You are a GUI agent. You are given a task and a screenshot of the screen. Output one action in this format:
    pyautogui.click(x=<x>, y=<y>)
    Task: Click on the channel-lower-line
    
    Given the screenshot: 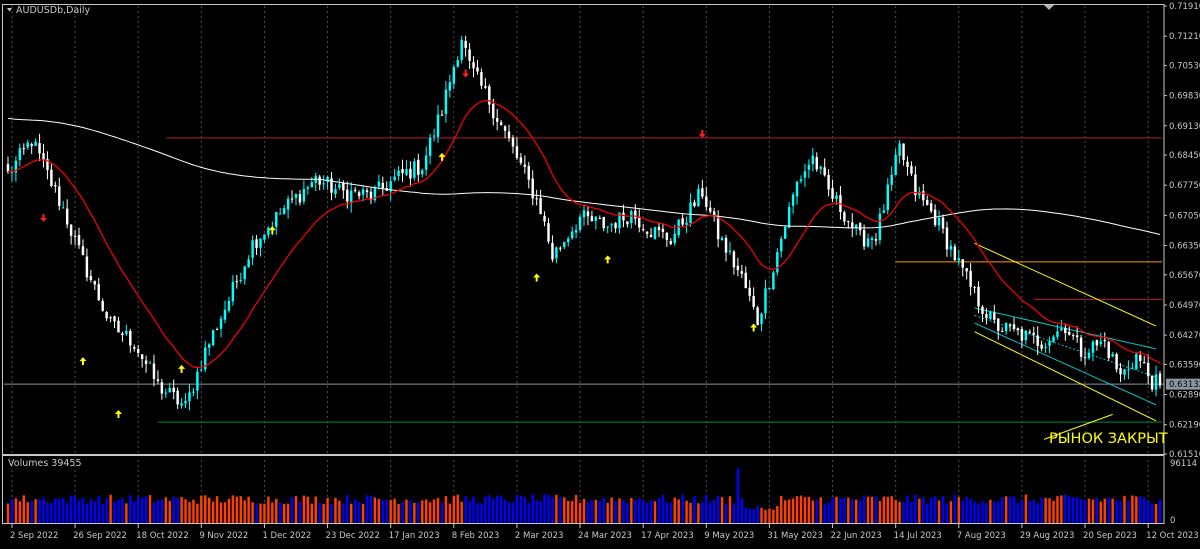 What is the action you would take?
    pyautogui.click(x=1065, y=376)
    